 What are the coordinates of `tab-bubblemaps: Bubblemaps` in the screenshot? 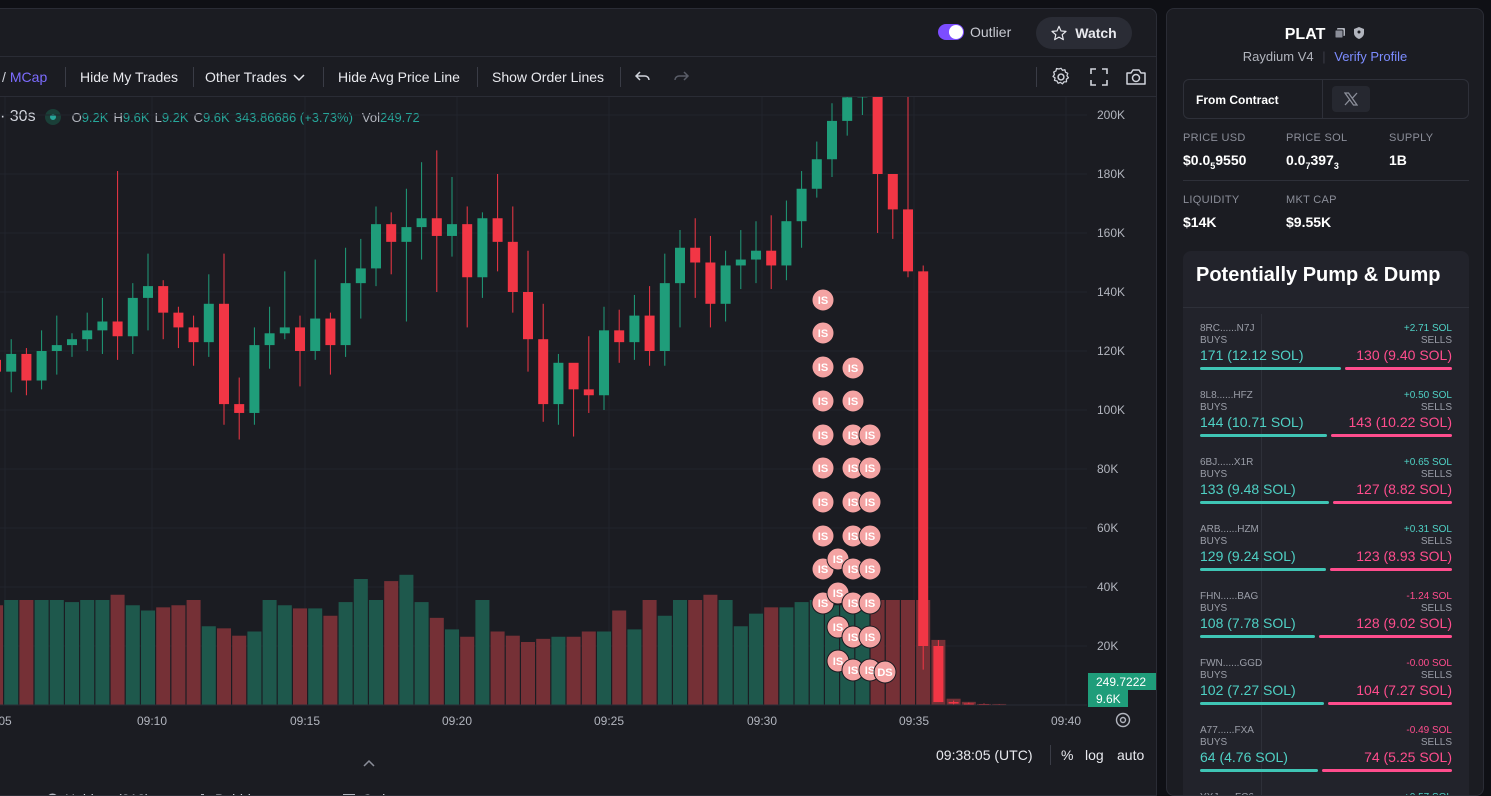 It's located at (244, 793).